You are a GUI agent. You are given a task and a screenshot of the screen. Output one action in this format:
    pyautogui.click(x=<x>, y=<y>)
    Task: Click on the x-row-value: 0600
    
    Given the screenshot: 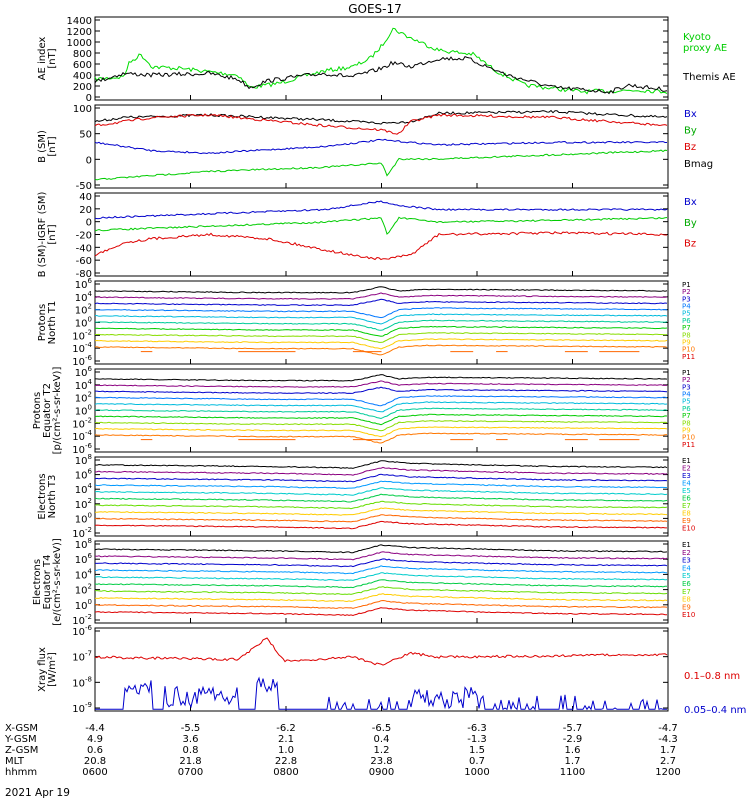 What is the action you would take?
    pyautogui.click(x=94, y=772)
    